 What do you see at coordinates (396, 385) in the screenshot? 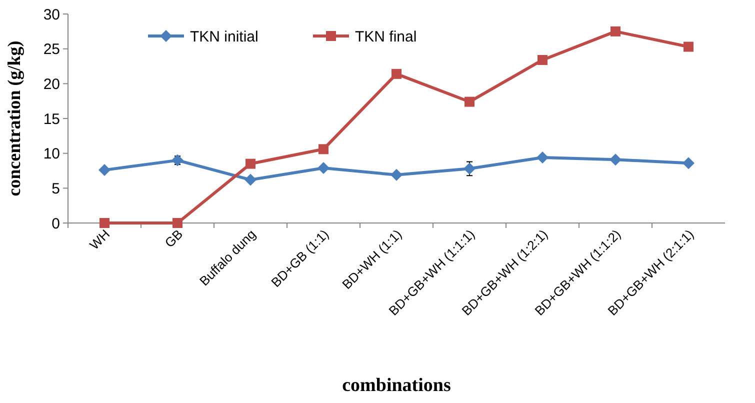
I see `x-axis-title: combinations` at bounding box center [396, 385].